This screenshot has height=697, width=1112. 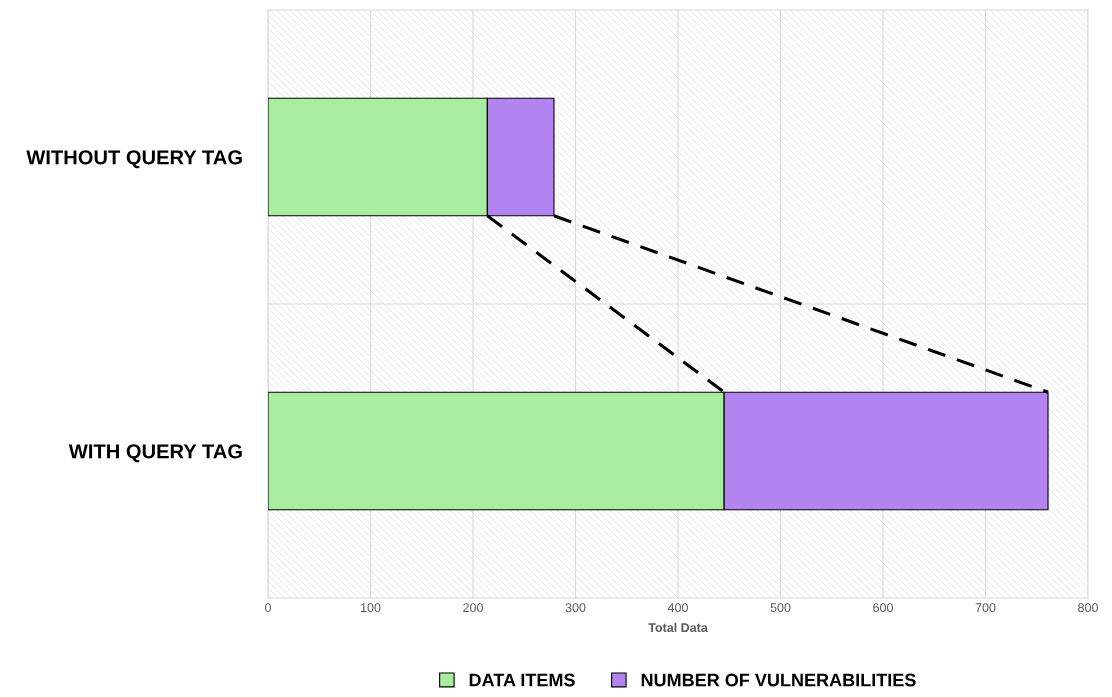 What do you see at coordinates (134, 159) in the screenshot?
I see `y-tick-label: WITHOUT QUERY TAG` at bounding box center [134, 159].